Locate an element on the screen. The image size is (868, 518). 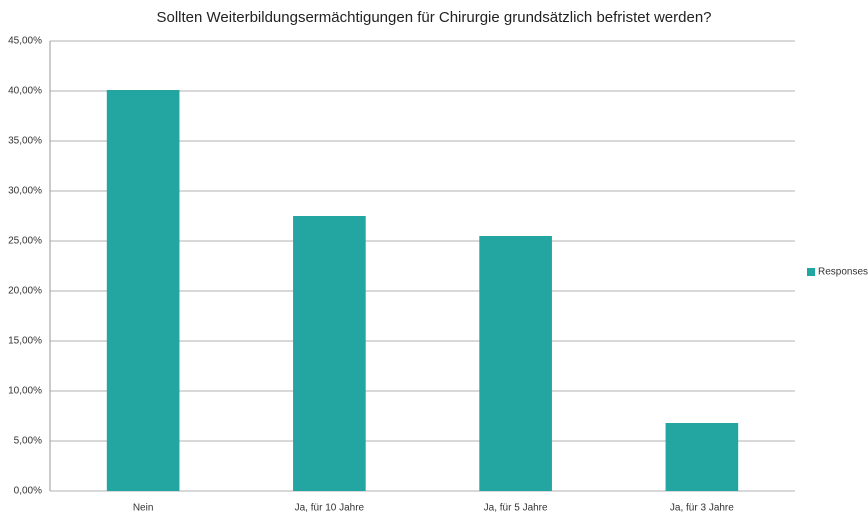
legend-swatch is located at coordinates (811, 272).